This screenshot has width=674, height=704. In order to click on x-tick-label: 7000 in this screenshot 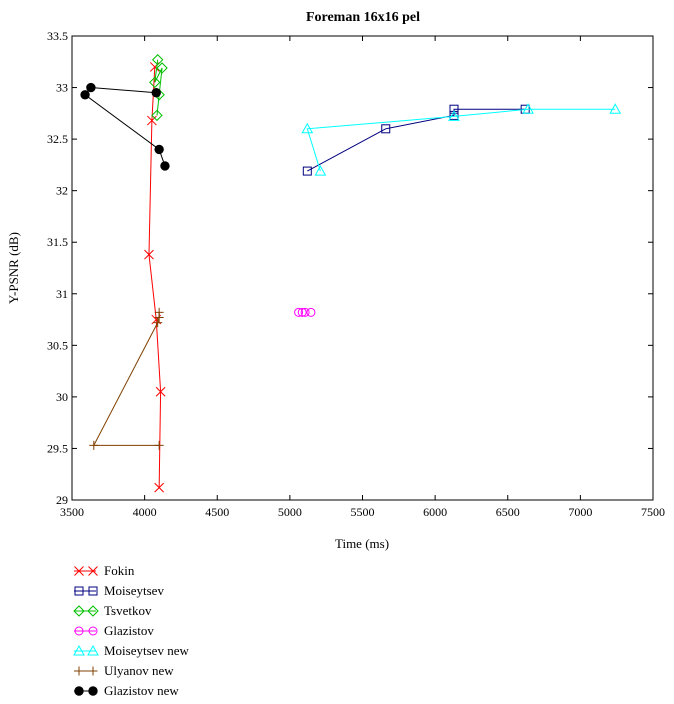, I will do `click(580, 512)`.